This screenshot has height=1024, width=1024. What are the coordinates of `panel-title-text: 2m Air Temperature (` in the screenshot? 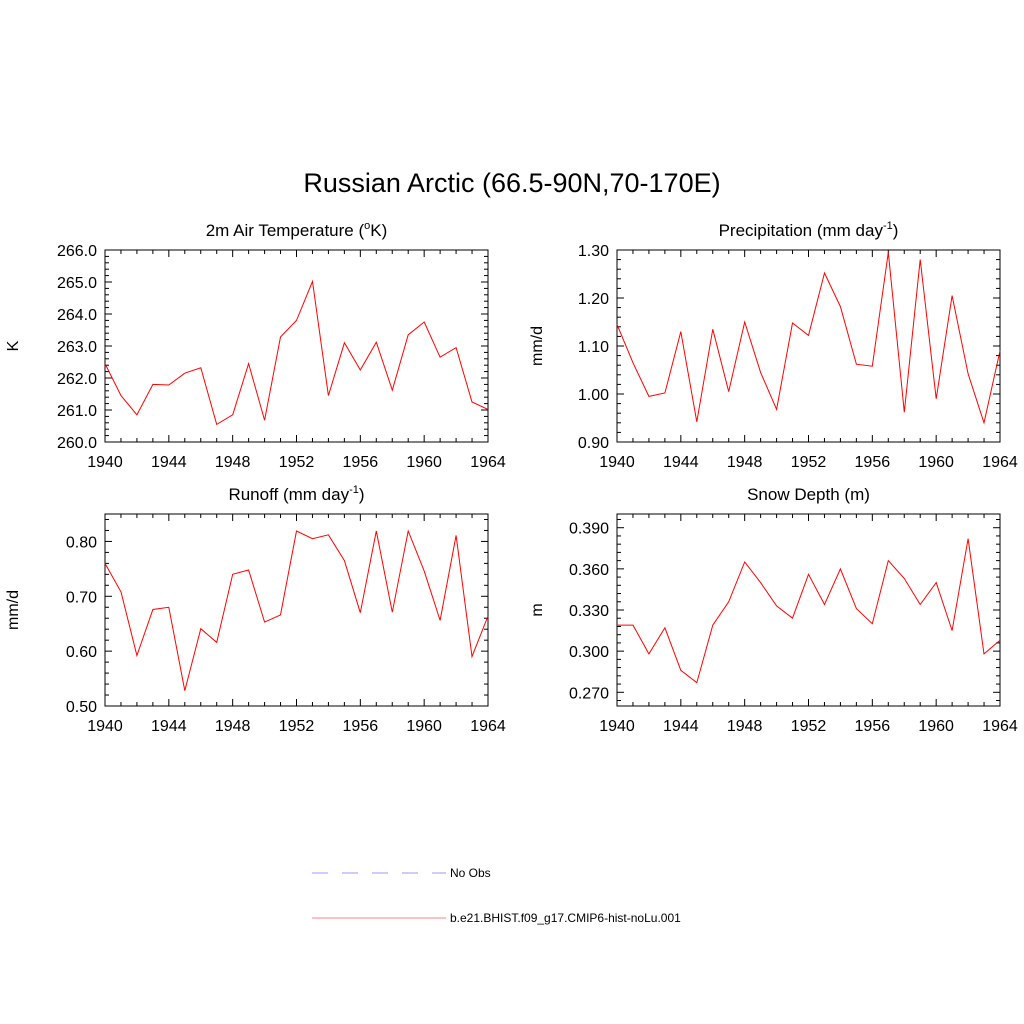 It's located at (285, 230).